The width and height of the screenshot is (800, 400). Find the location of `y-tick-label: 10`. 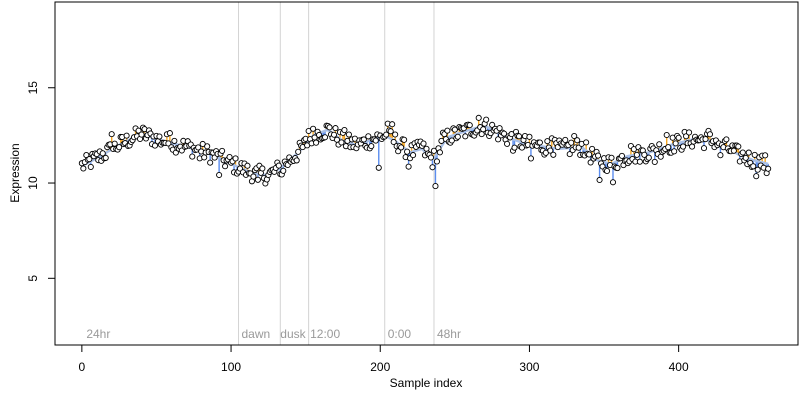

y-tick-label: 10 is located at coordinates (33, 183).